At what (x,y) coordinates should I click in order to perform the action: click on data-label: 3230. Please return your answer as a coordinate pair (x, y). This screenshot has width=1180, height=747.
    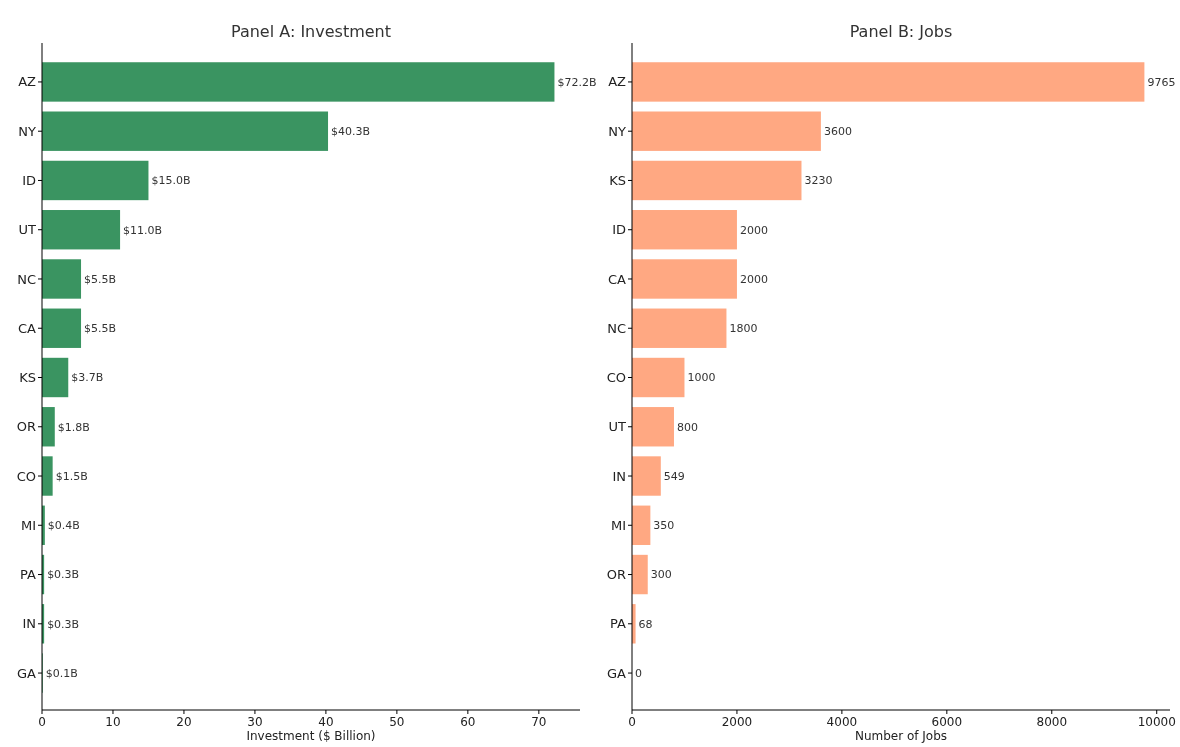
    Looking at the image, I should click on (818, 181).